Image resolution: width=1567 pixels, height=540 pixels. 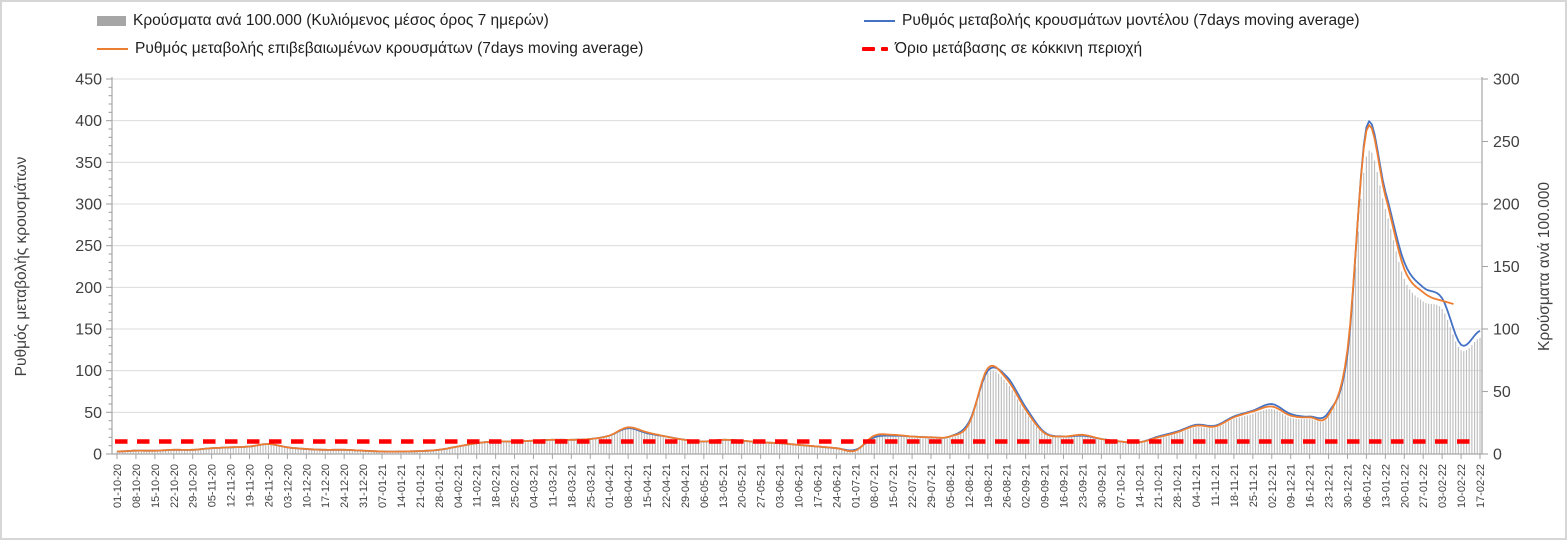 What do you see at coordinates (1273, 486) in the screenshot?
I see `x-axis-date-label: 02-12-21` at bounding box center [1273, 486].